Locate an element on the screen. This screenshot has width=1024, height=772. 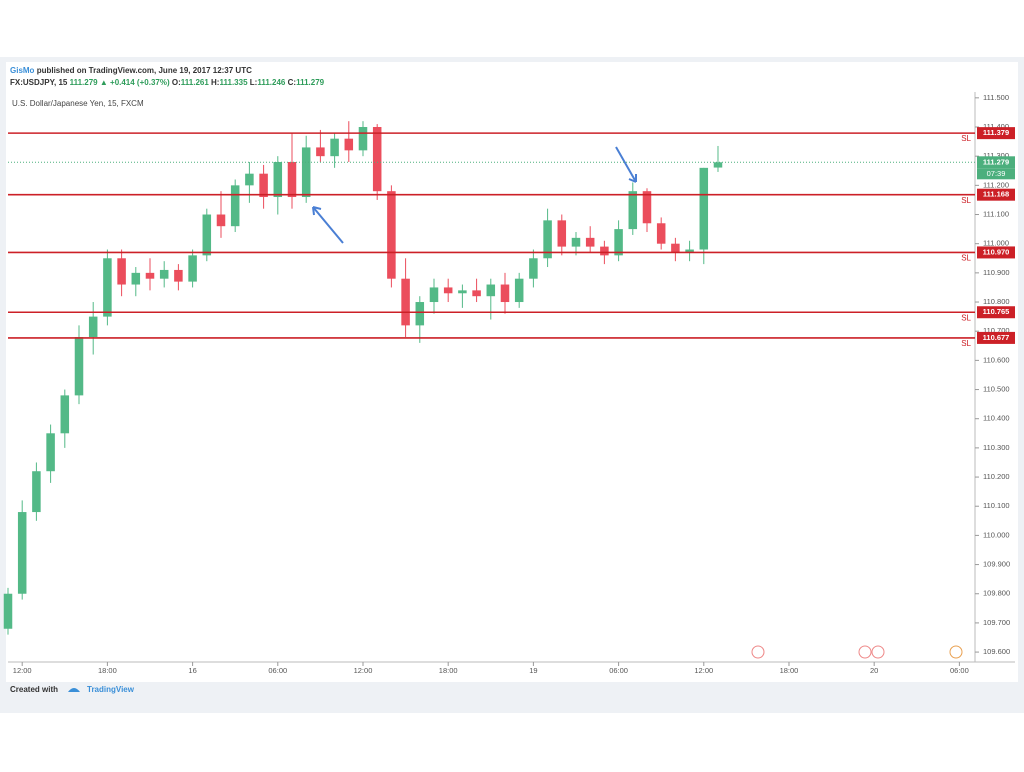
level-price-label: 110.765 is located at coordinates (996, 311).